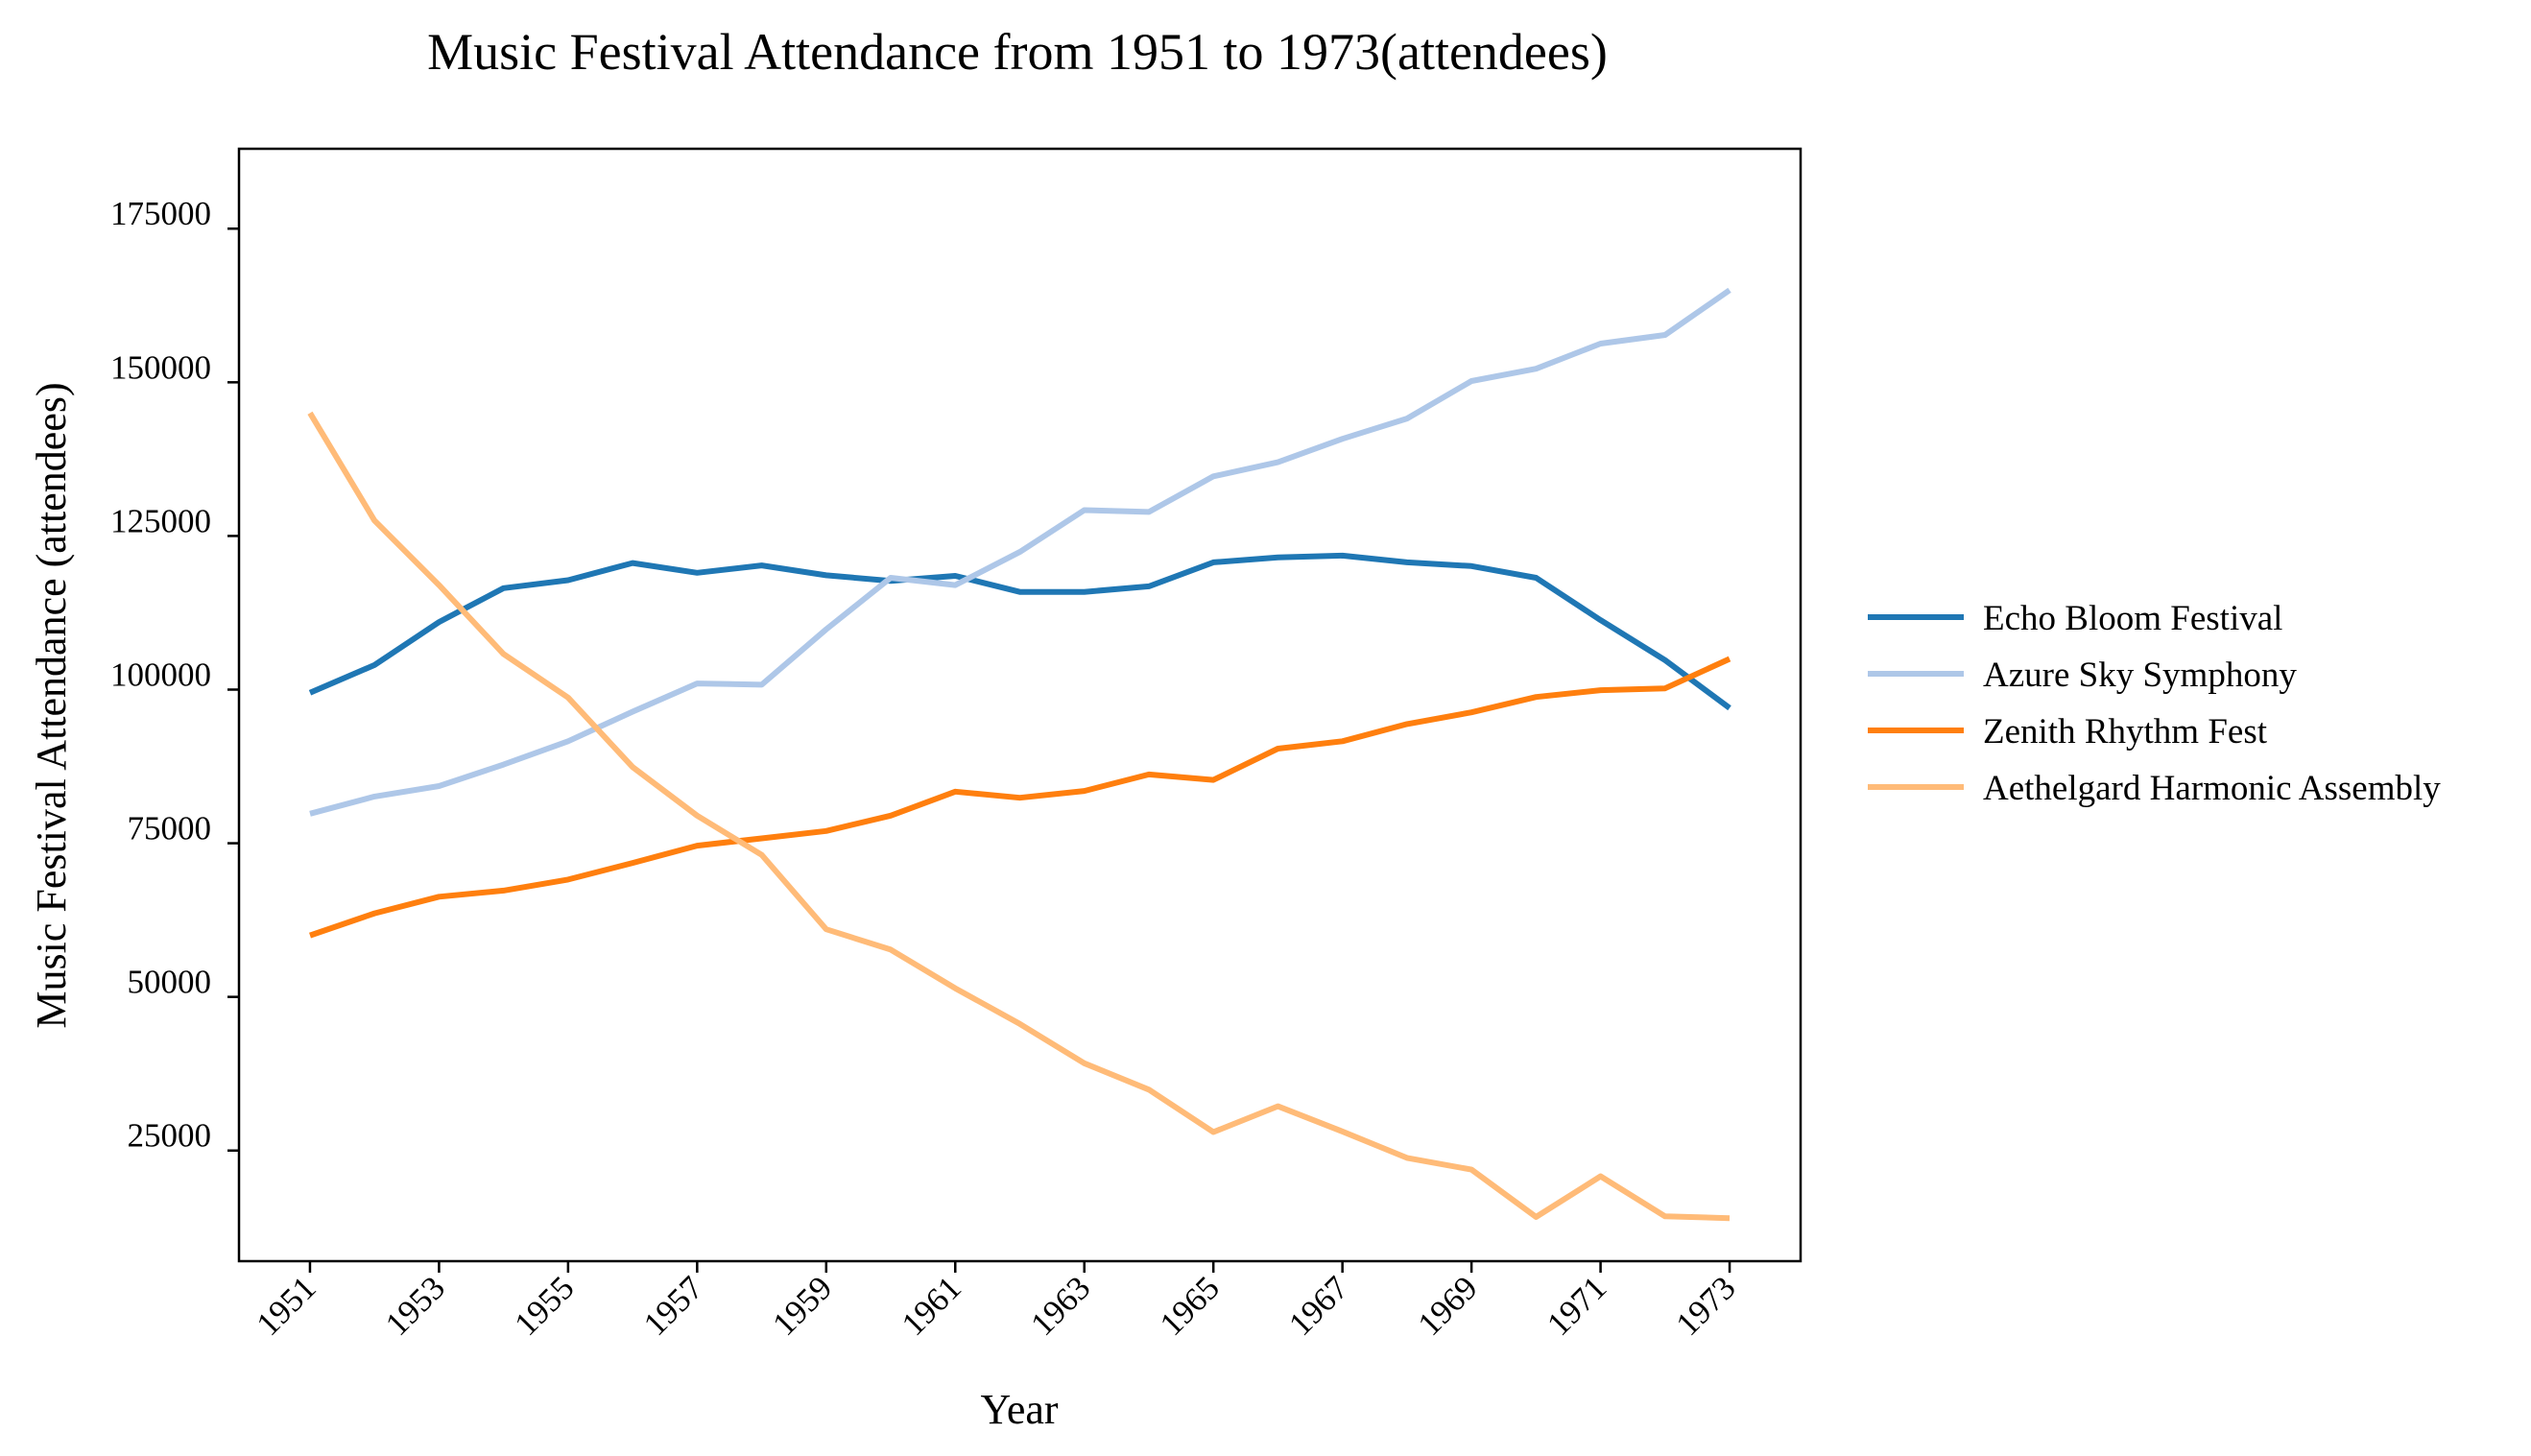  I want to click on y-axis-label: Music Festival Attendance (attendees), so click(51, 705).